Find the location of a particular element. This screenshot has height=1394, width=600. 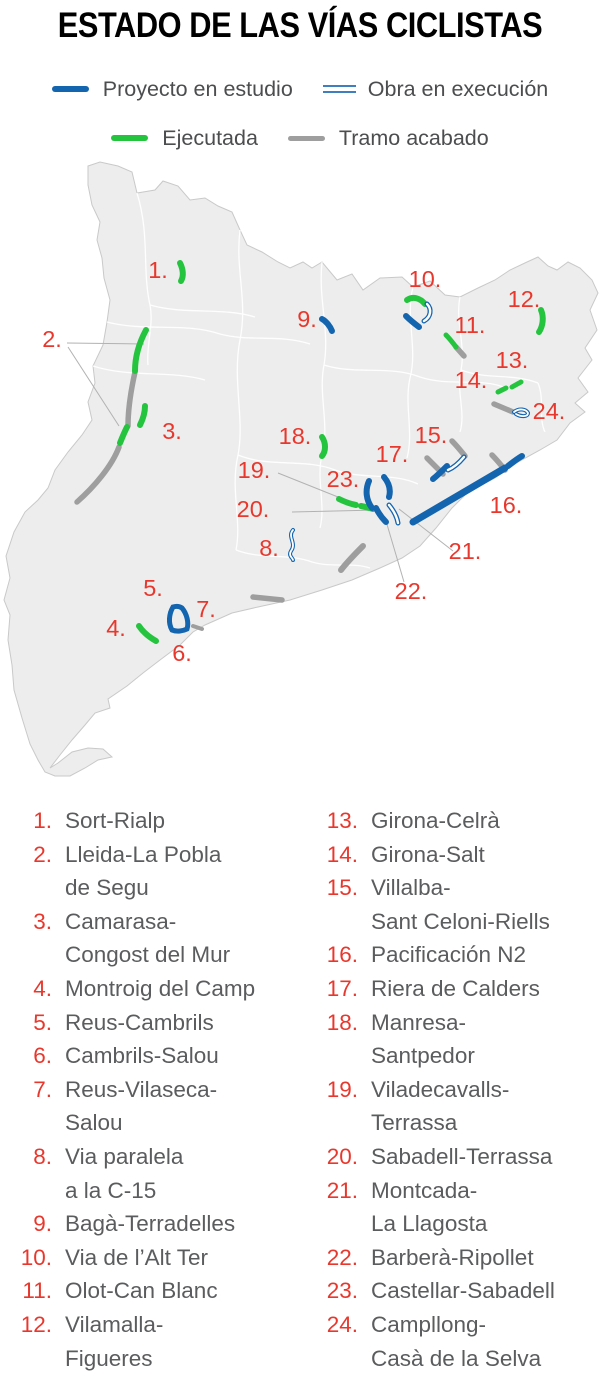

map-marker-1: 1. is located at coordinates (158, 270).